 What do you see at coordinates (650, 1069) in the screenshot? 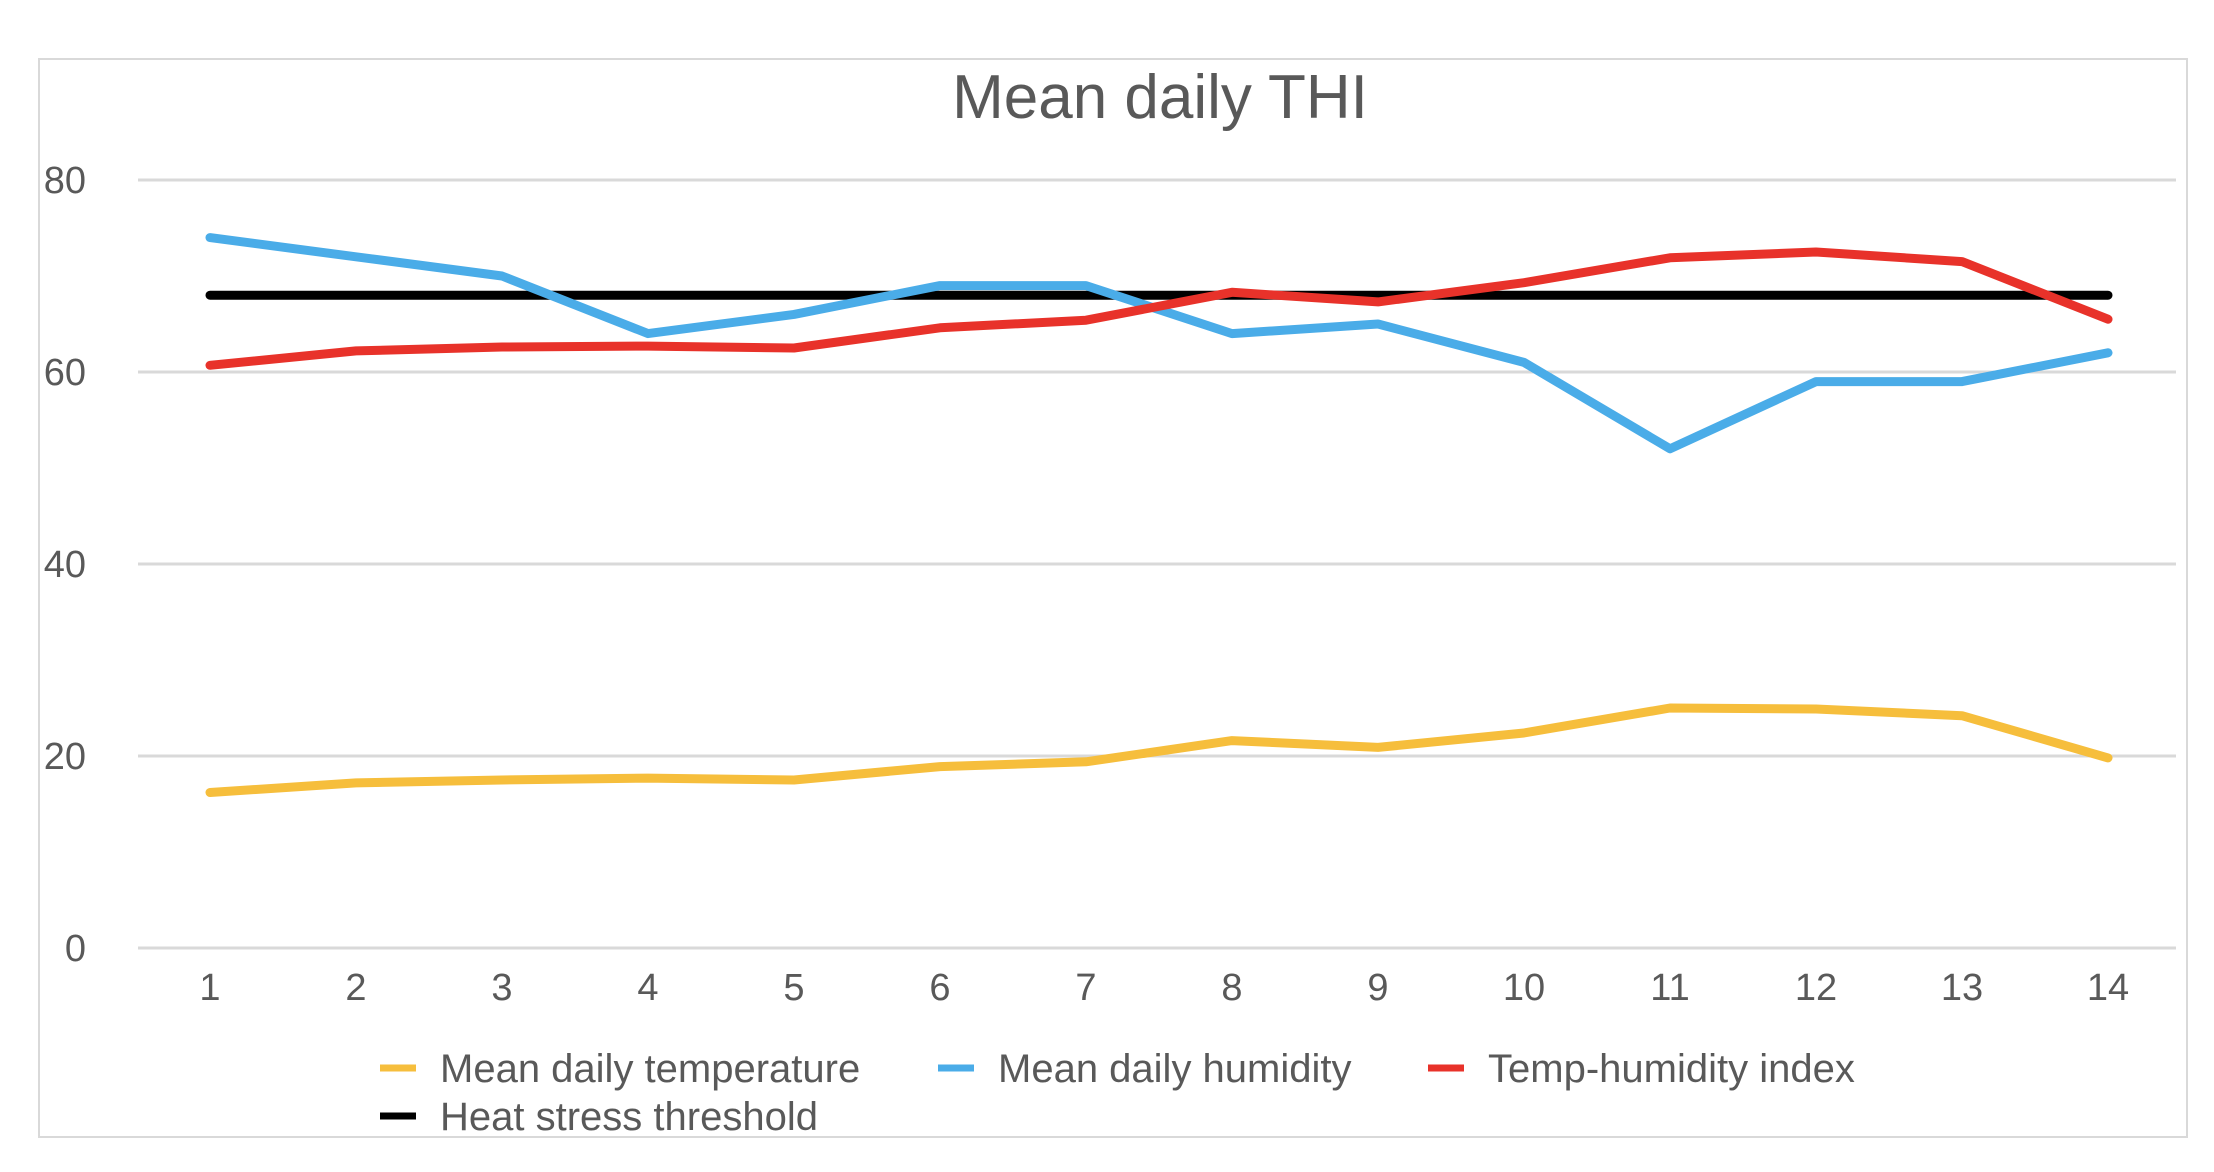
I see `legend-label: Mean daily temperature` at bounding box center [650, 1069].